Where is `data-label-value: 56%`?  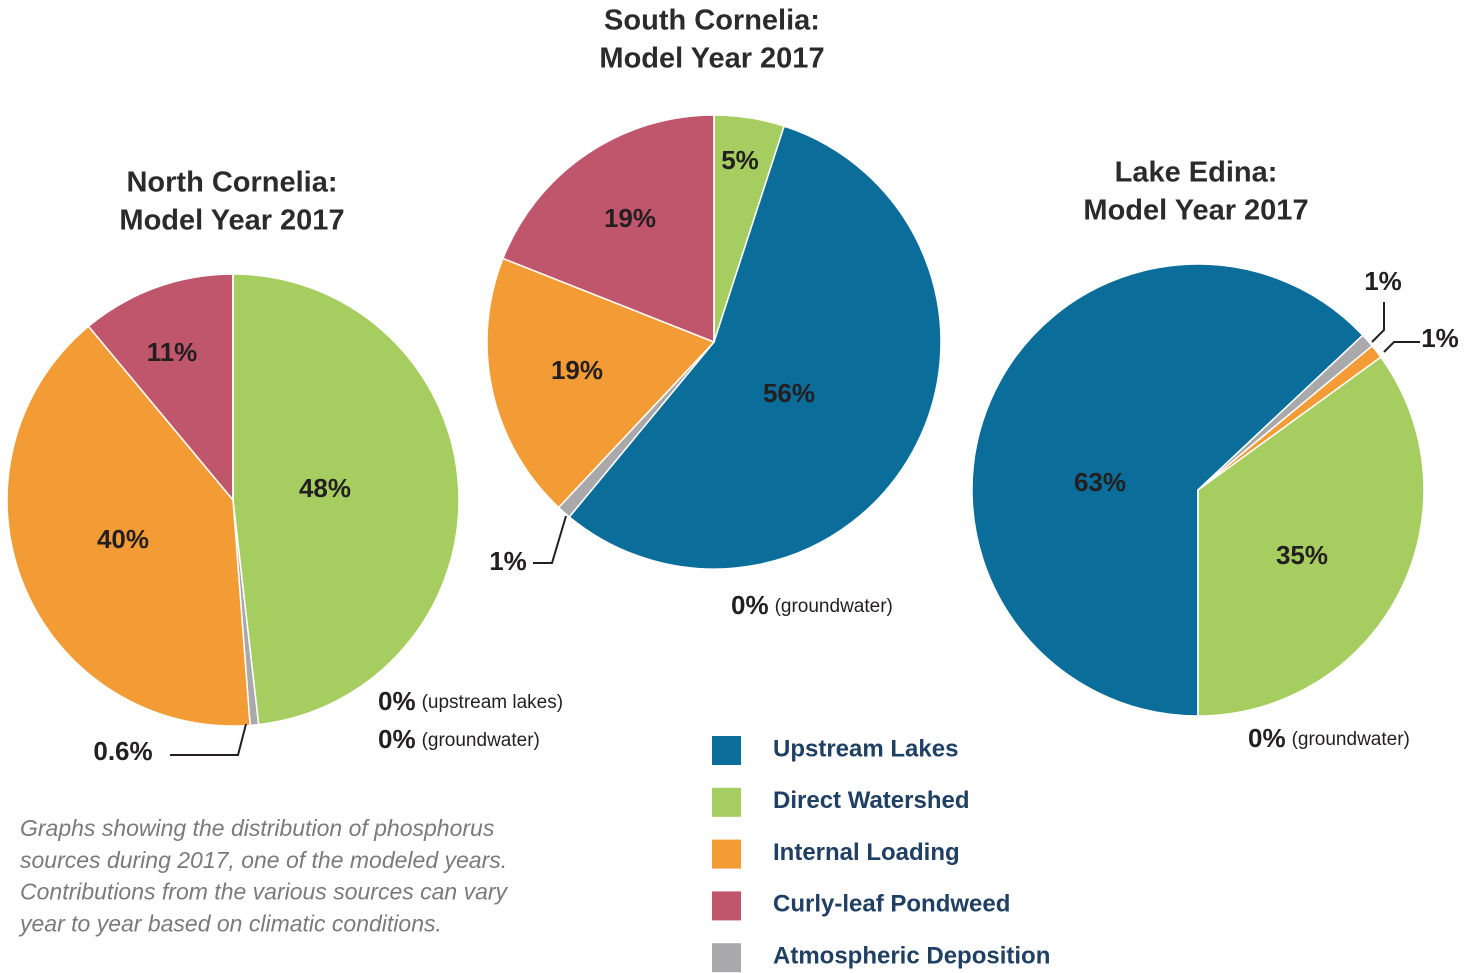
data-label-value: 56% is located at coordinates (789, 393).